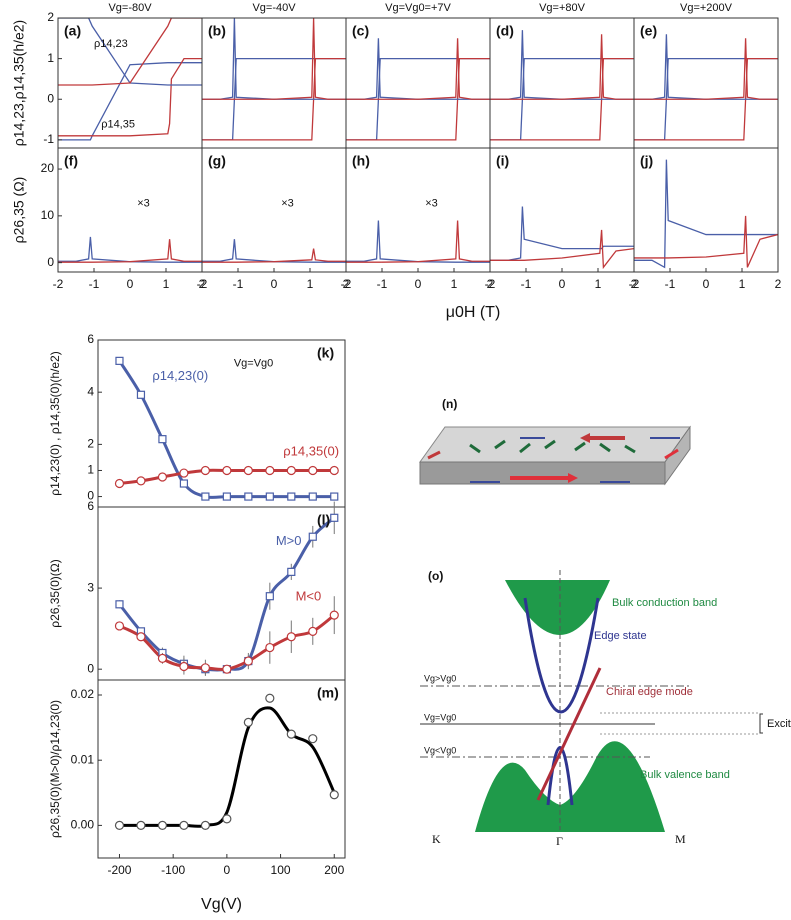  I want to click on annotation: ρ14,35, so click(118, 125).